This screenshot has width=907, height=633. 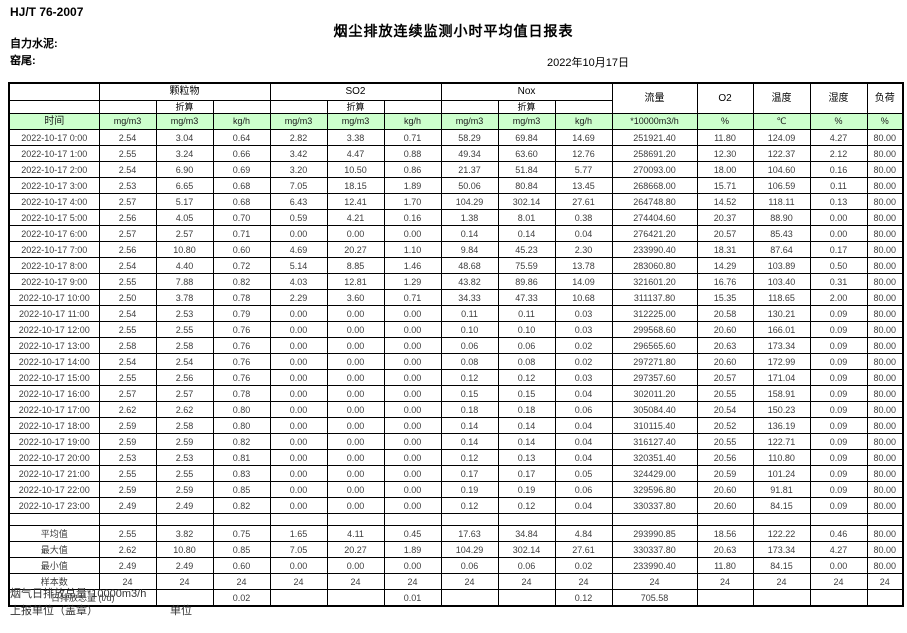 I want to click on time-cell: 2022-10-17 17:00, so click(x=54, y=409).